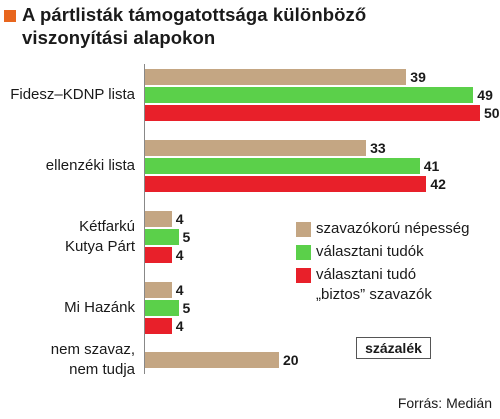 Image resolution: width=500 pixels, height=419 pixels. What do you see at coordinates (374, 294) in the screenshot?
I see `legend-label: „biztos” szavazók` at bounding box center [374, 294].